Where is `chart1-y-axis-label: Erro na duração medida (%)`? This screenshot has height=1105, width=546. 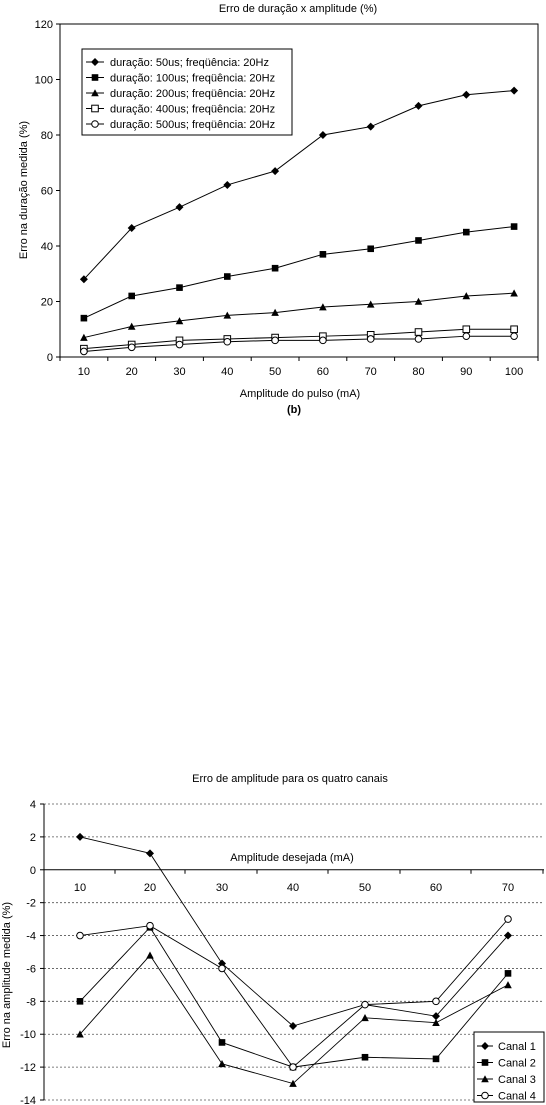
chart1-y-axis-label: Erro na duração medida (%) is located at coordinates (24, 190).